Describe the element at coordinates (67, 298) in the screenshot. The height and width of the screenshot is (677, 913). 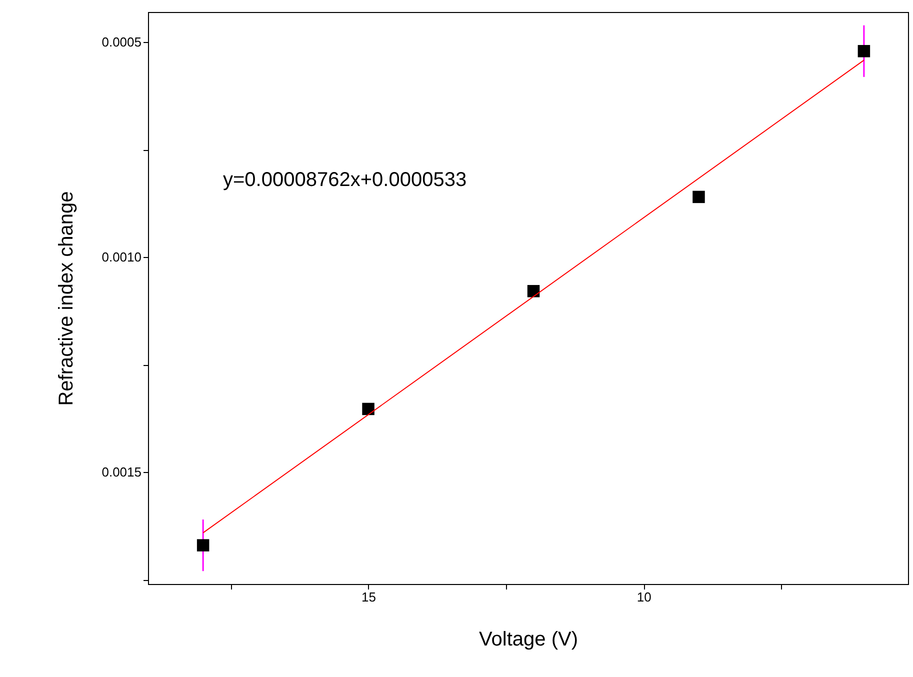
I see `y-axis-title: Refractive index change` at that location.